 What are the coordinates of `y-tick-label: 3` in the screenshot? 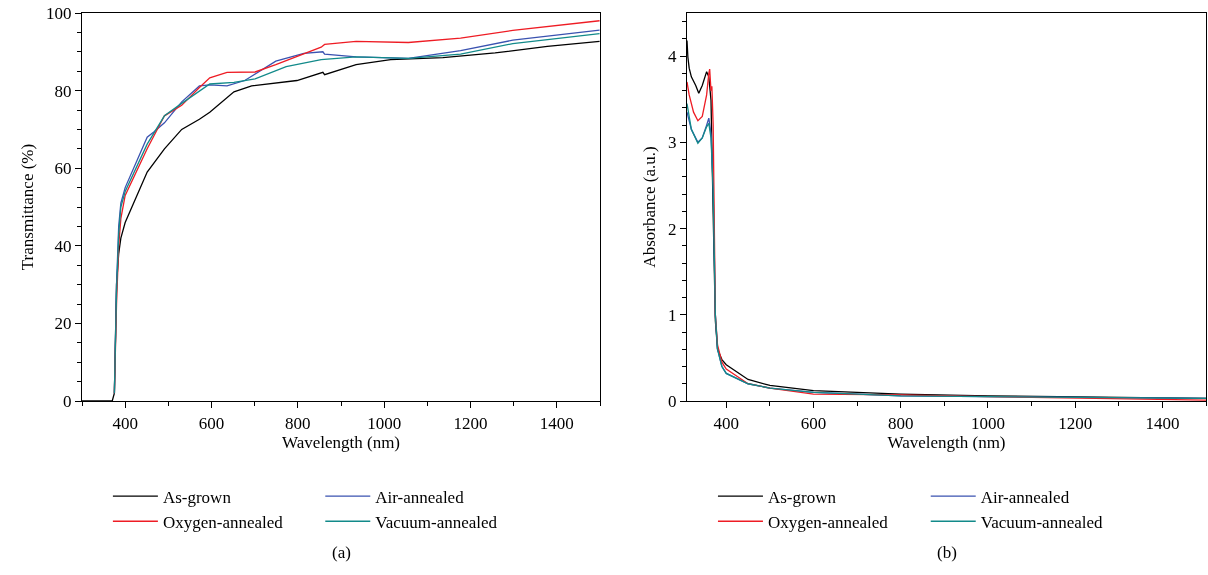 It's located at (672, 143).